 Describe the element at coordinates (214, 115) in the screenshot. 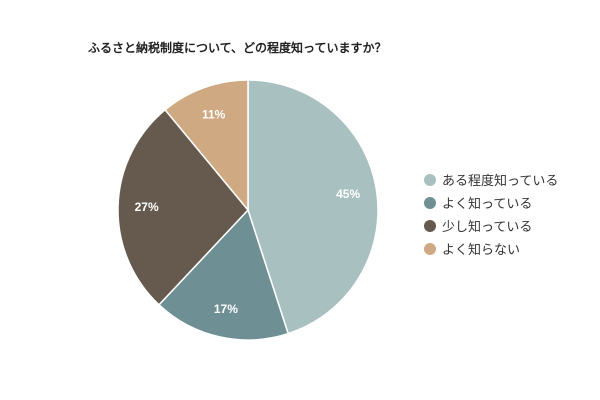

I see `slice-value-label: 11%` at that location.